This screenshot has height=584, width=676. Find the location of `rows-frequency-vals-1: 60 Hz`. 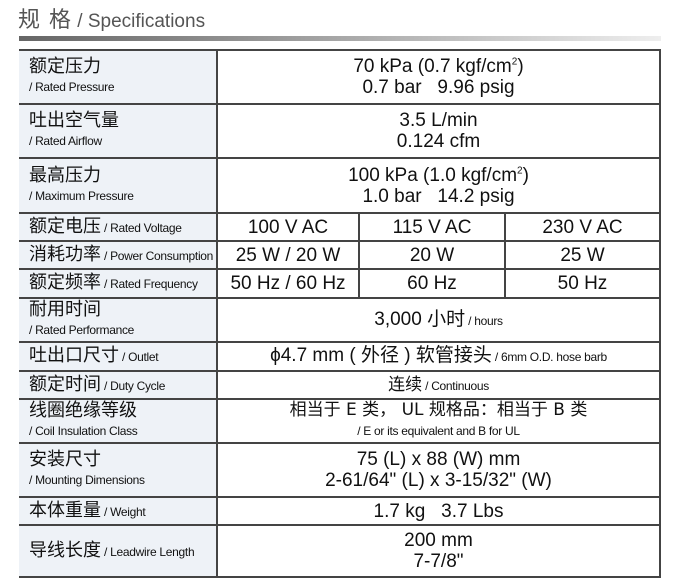

rows-frequency-vals-1: 60 Hz is located at coordinates (432, 283).